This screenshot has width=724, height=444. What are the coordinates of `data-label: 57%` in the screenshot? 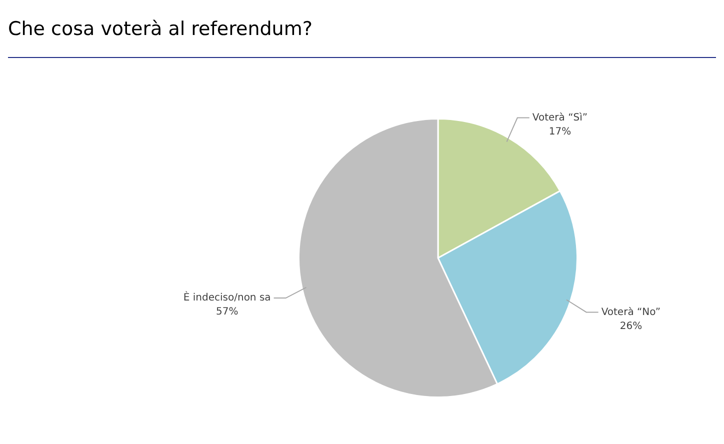 It's located at (227, 312).